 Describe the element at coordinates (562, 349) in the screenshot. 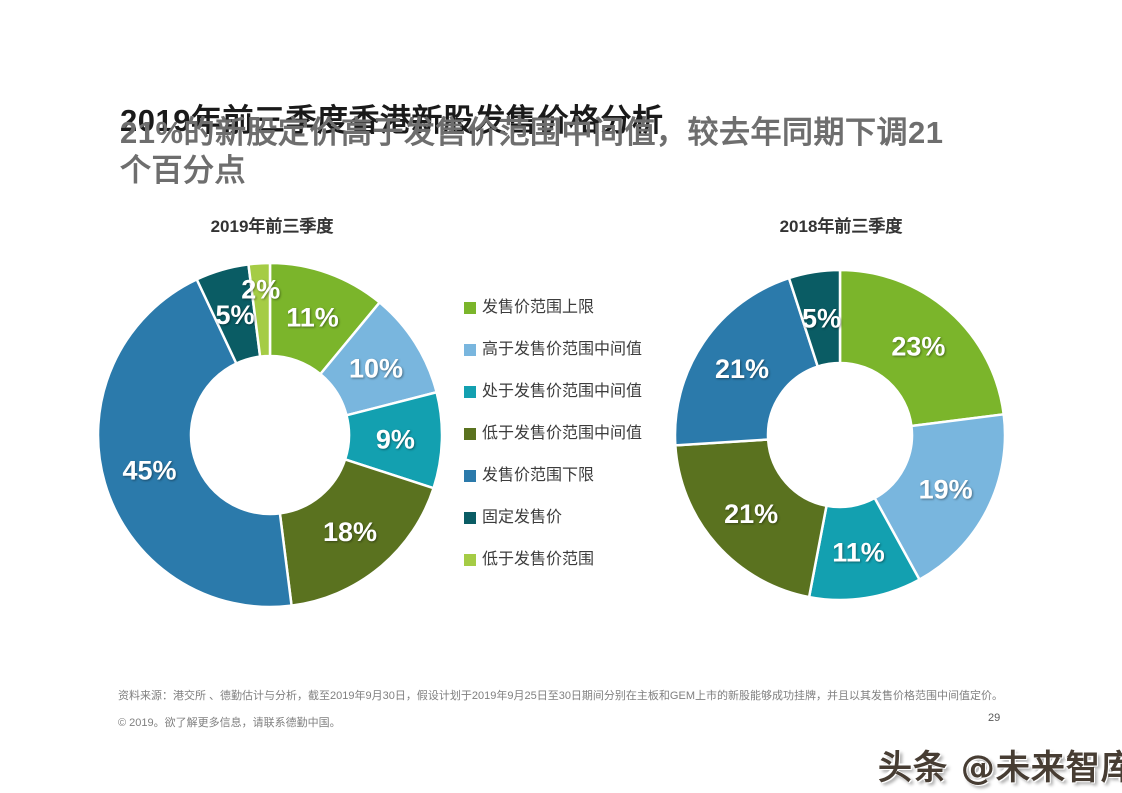

I see `legend-label: 高于发售价范围中间值` at that location.